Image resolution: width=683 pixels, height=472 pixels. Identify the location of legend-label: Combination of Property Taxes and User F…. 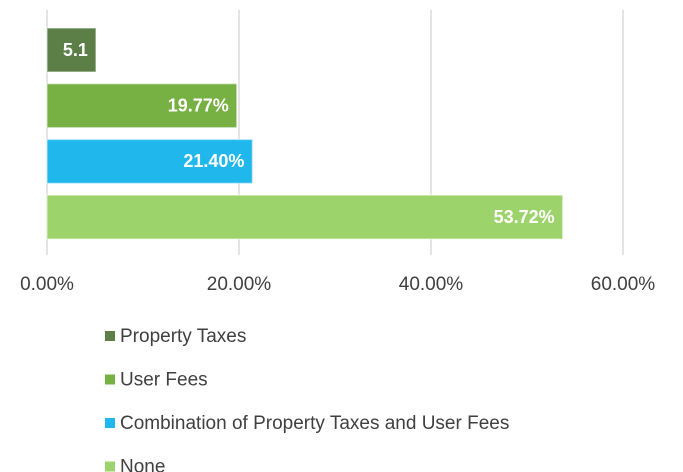
(314, 423).